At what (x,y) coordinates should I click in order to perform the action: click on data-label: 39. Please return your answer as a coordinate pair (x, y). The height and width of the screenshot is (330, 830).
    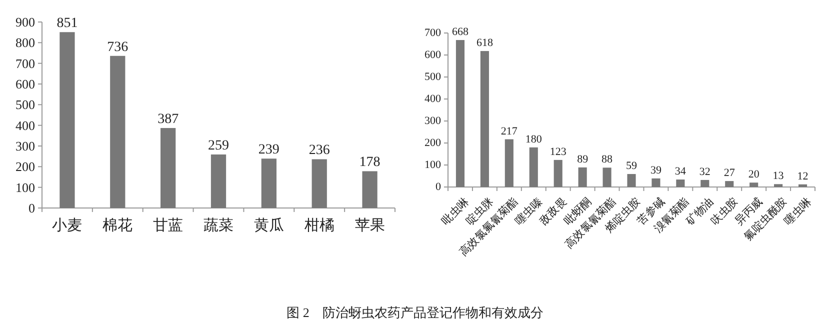
    Looking at the image, I should click on (656, 170).